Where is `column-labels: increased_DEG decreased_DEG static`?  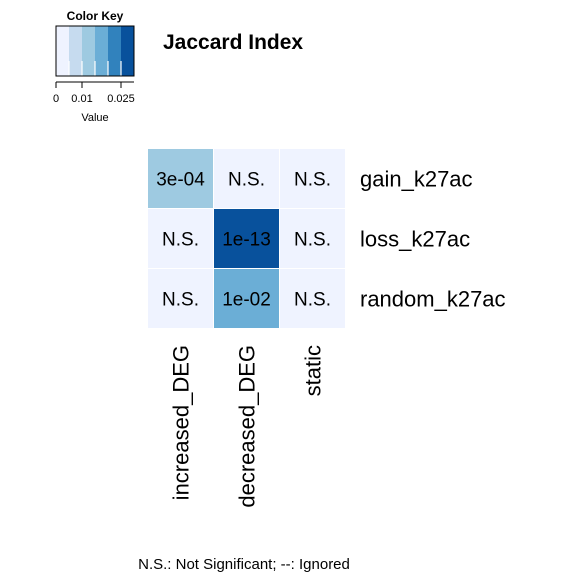
column-labels: increased_DEG decreased_DEG static is located at coordinates (247, 426).